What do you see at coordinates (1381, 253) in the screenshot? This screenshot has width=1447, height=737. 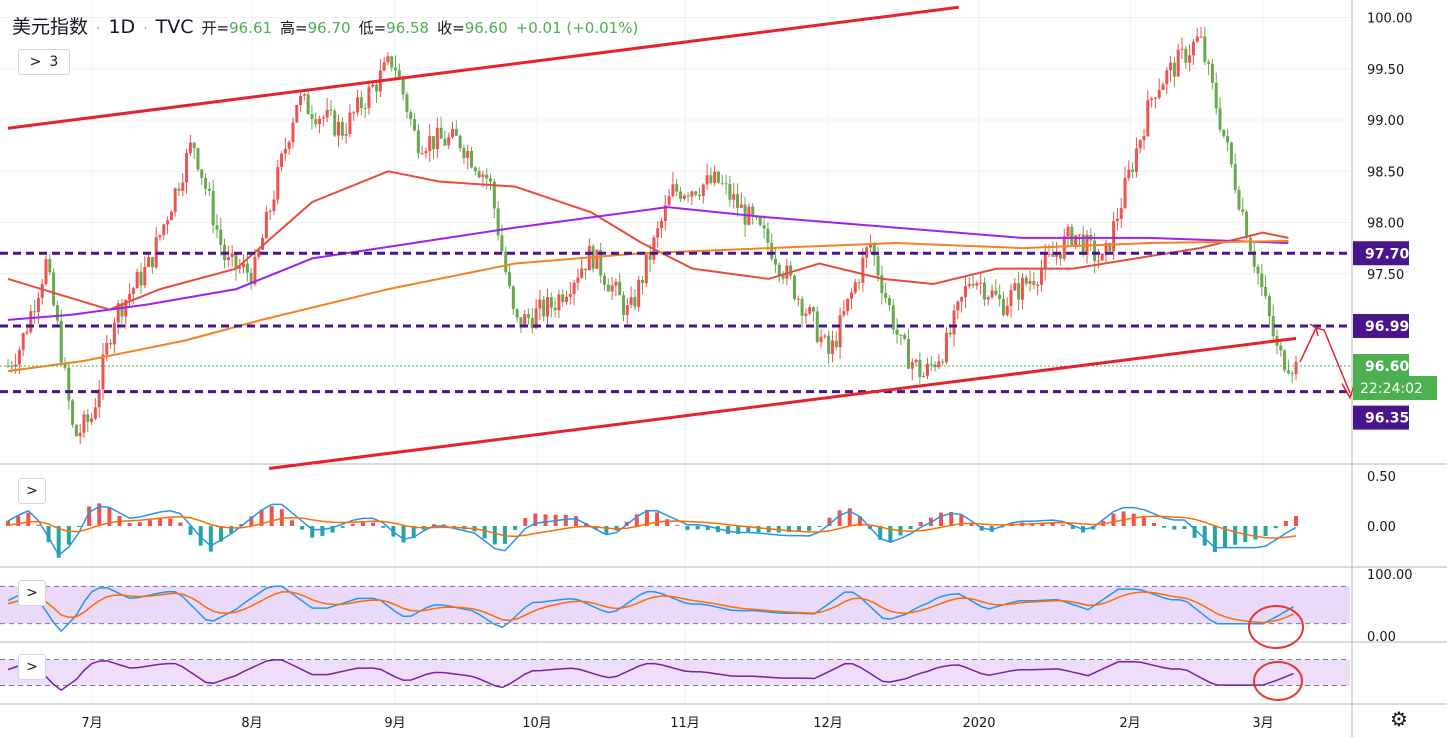 I see `level-label-bg` at bounding box center [1381, 253].